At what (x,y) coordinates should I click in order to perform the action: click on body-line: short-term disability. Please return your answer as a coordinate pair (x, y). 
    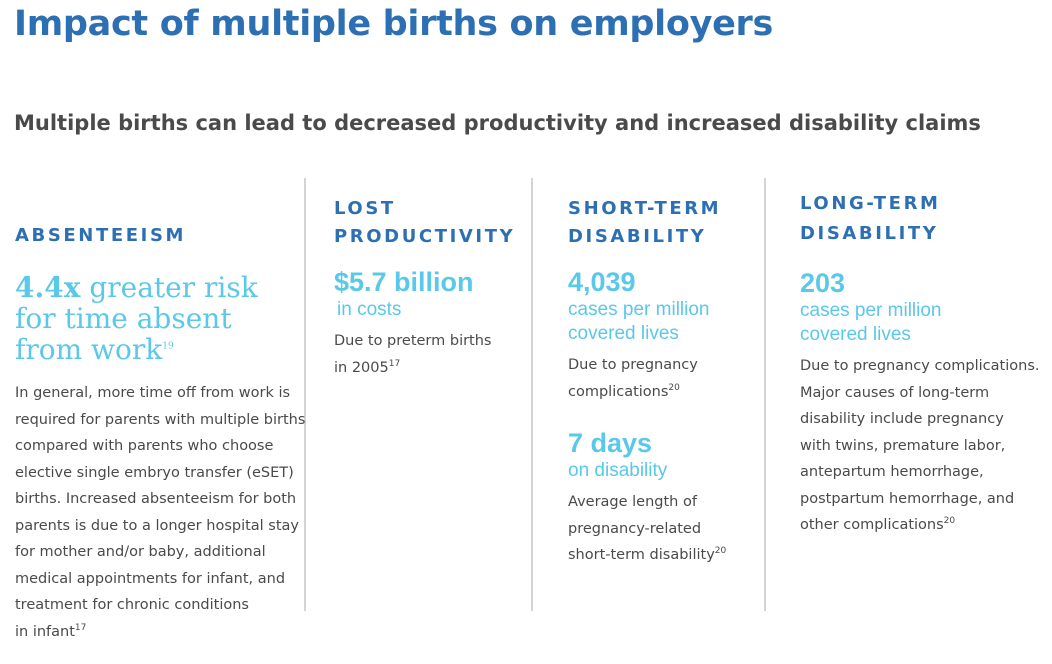
    Looking at the image, I should click on (641, 555).